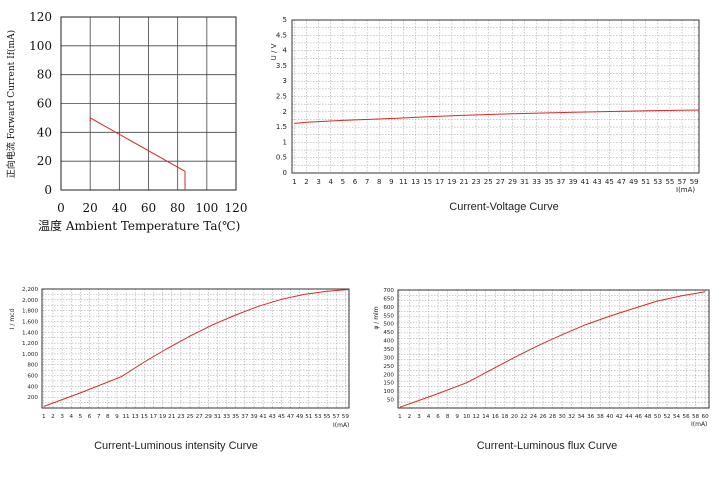  What do you see at coordinates (346, 417) in the screenshot?
I see `c3-x-tick: 59` at bounding box center [346, 417].